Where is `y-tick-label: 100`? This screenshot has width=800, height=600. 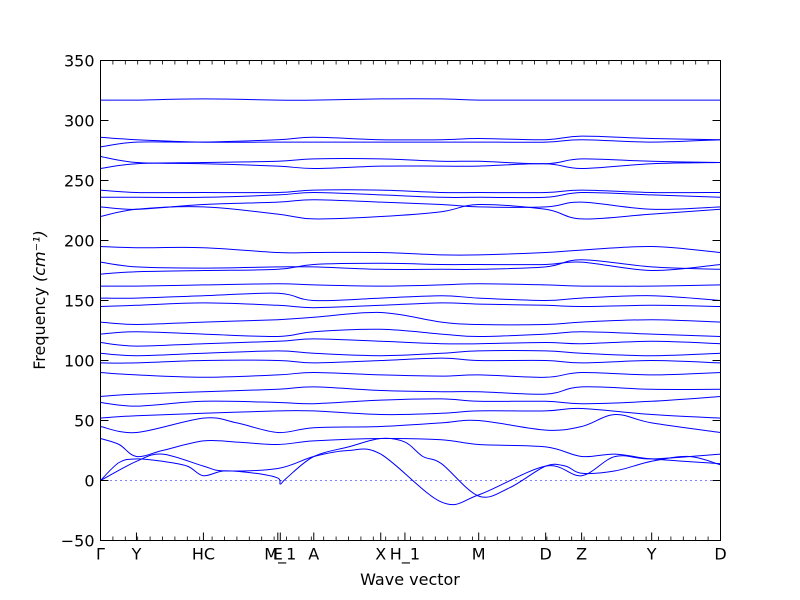
y-tick-label: 100 is located at coordinates (79, 361).